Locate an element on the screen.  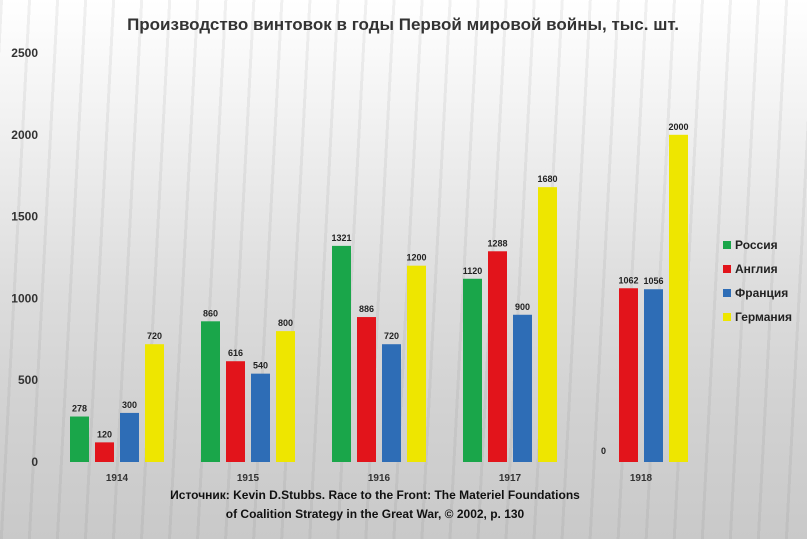
y-tick-label: 2000 is located at coordinates (24, 135).